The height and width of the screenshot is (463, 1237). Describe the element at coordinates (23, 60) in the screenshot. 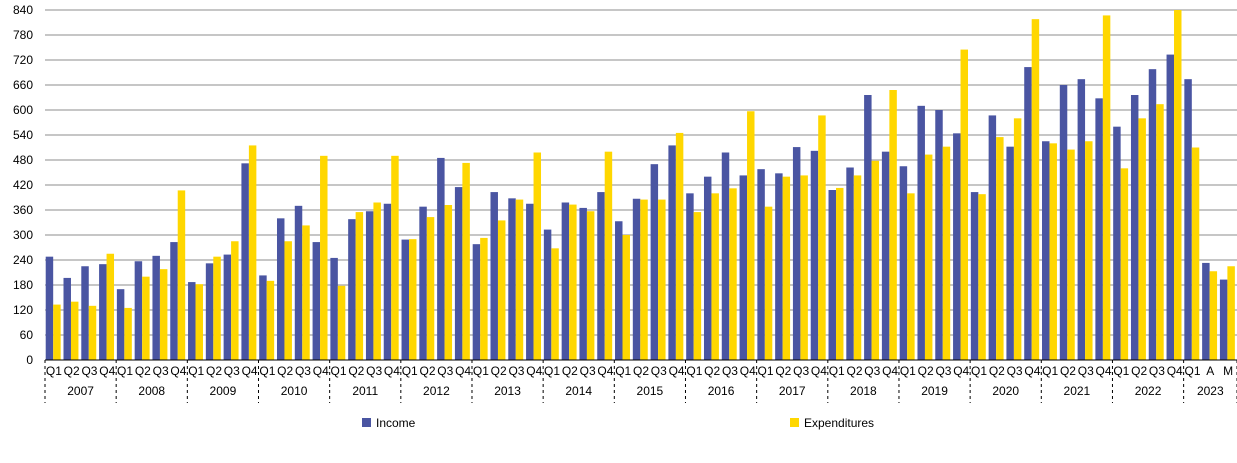

I see `y-tick-label: 720` at that location.